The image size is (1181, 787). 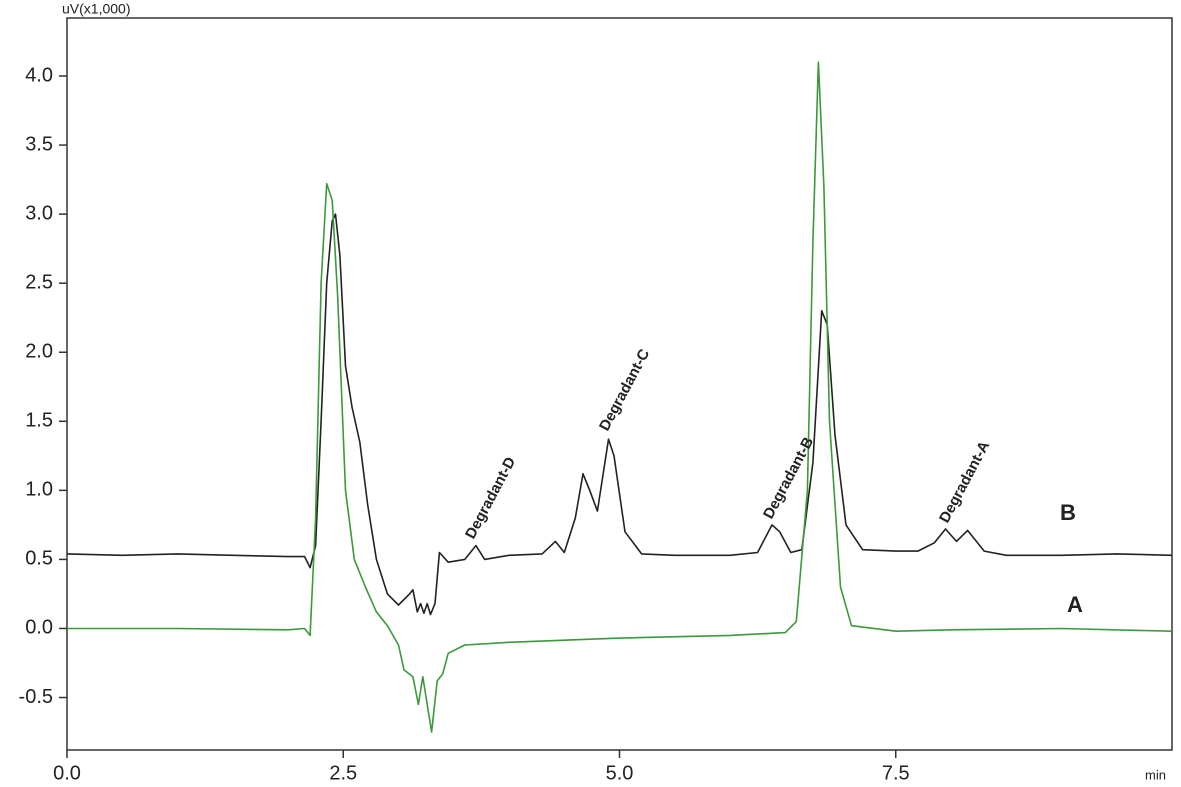 I want to click on annotation: Degradant-B, so click(x=788, y=478).